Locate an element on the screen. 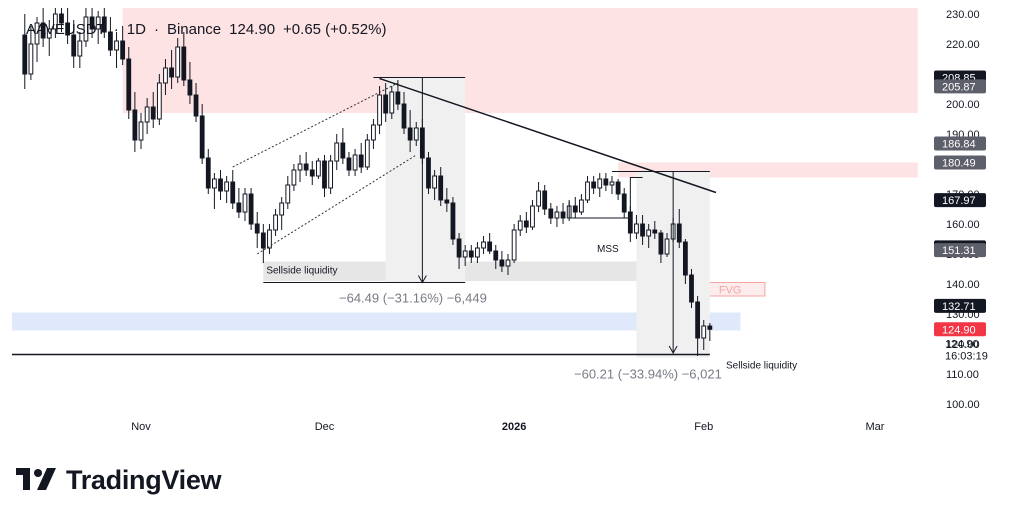 This screenshot has width=1024, height=519. sellside-label-2: Sellside liquidity is located at coordinates (761, 366).